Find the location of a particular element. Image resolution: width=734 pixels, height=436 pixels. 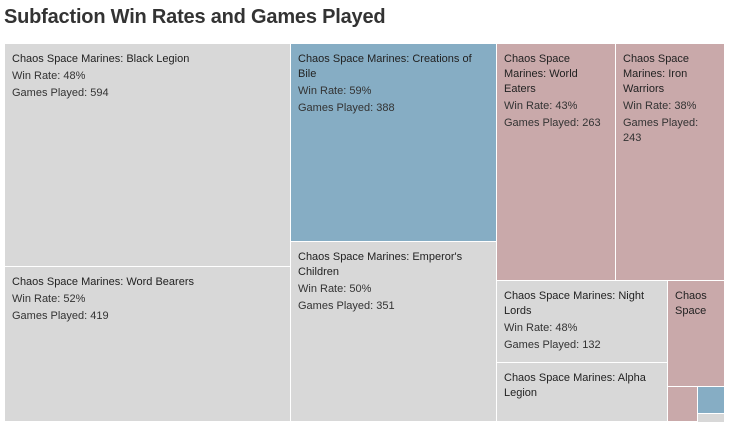

tile-label: Chaos Space Marines: Word Bearers is located at coordinates (103, 282).